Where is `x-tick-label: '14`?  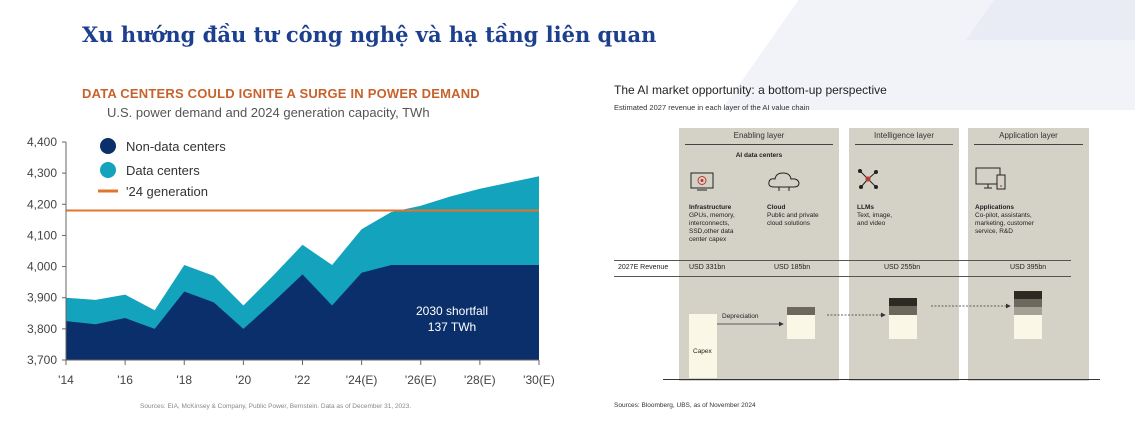
x-tick-label: '14 is located at coordinates (66, 380).